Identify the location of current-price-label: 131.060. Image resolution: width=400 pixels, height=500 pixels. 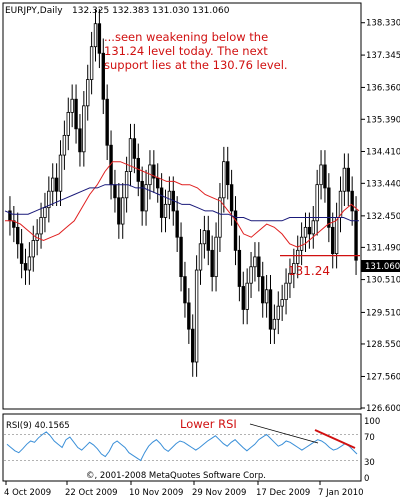
(382, 267).